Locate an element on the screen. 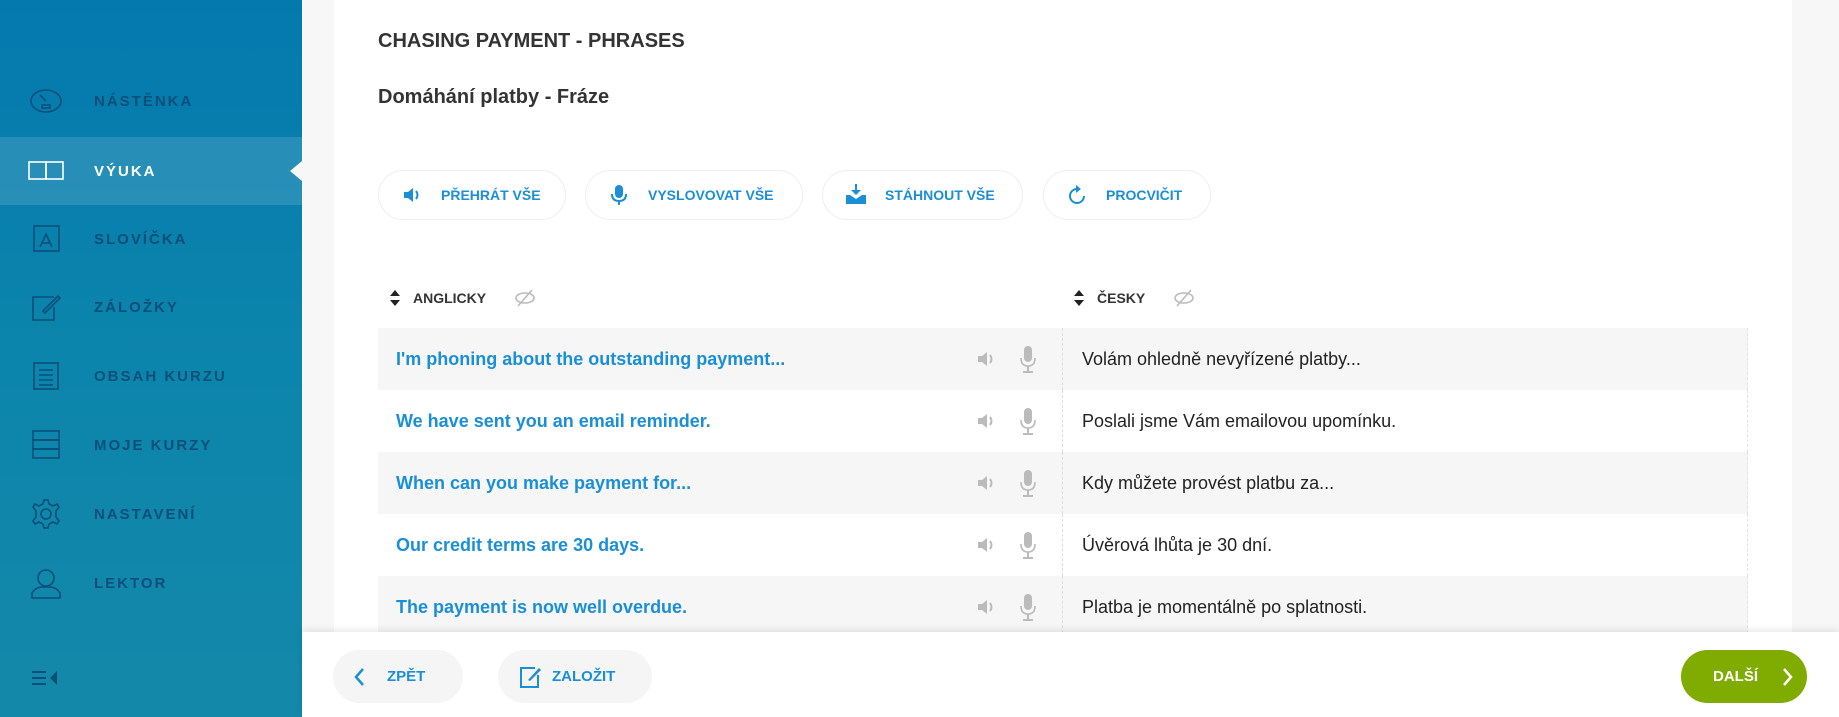 The width and height of the screenshot is (1839, 717). czech-phrase: Platba je momentálně po splatnosti. is located at coordinates (1225, 606).